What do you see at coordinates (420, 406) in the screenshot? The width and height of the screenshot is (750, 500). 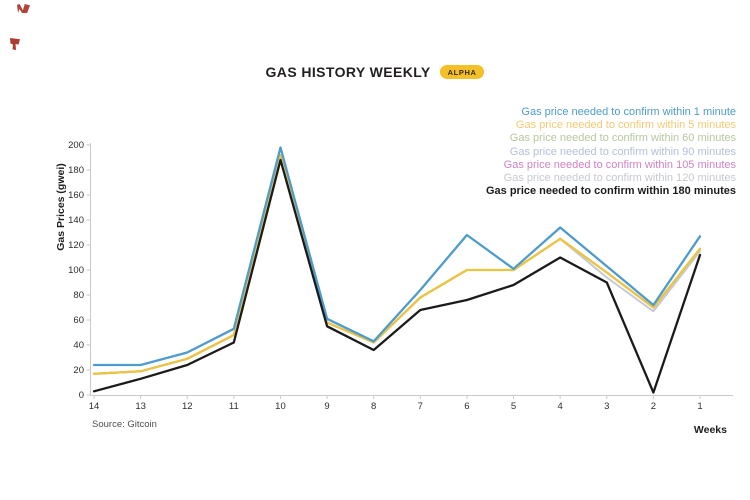 I see `x-tick-label: 7` at bounding box center [420, 406].